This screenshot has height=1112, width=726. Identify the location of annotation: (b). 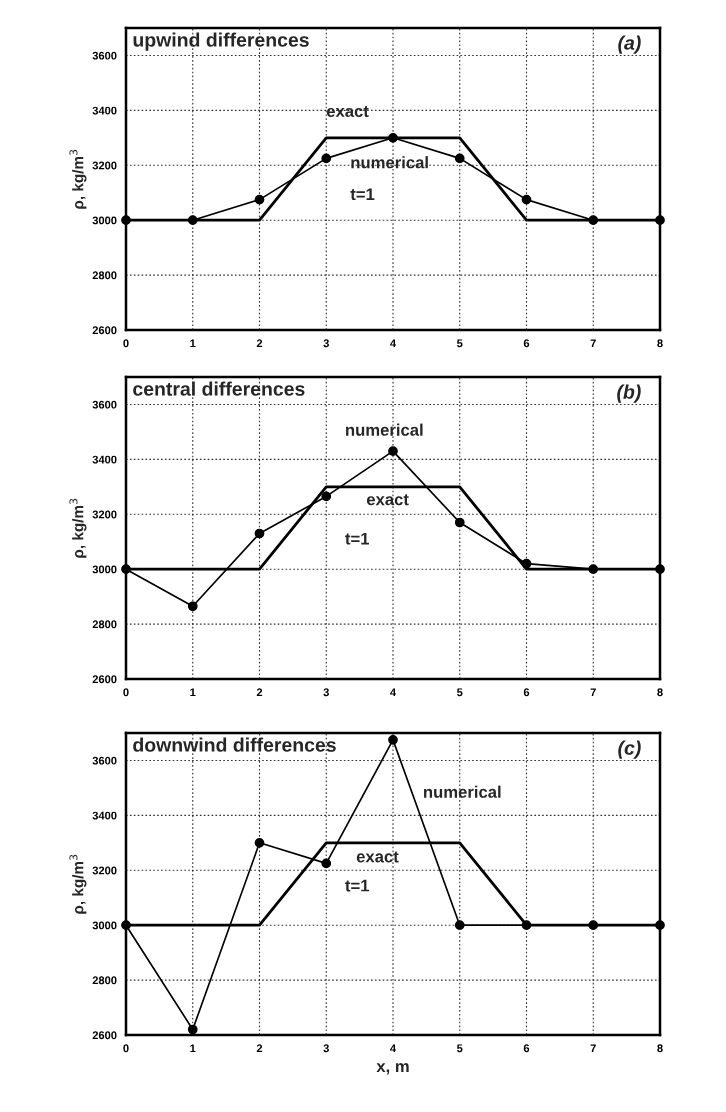
(629, 393).